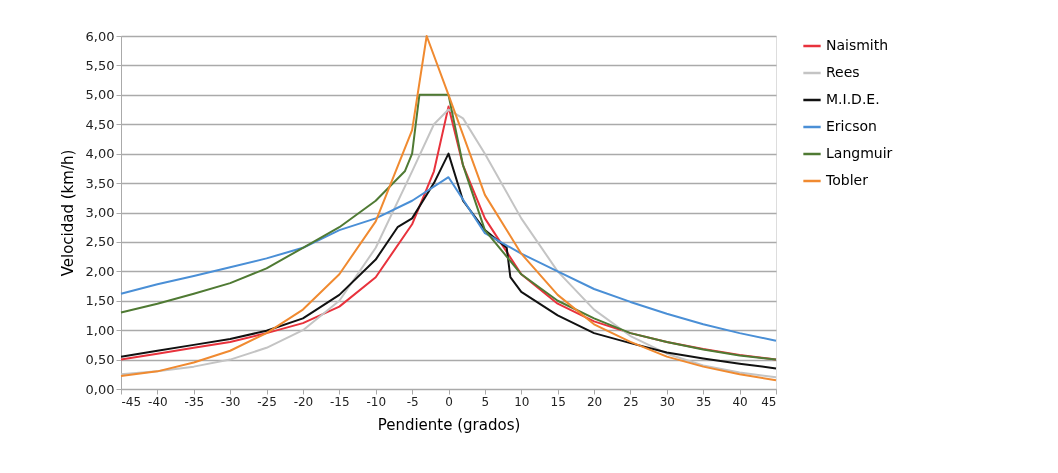 Image resolution: width=1058 pixels, height=473 pixels. Describe the element at coordinates (376, 401) in the screenshot. I see `x-tick-label: -10` at that location.